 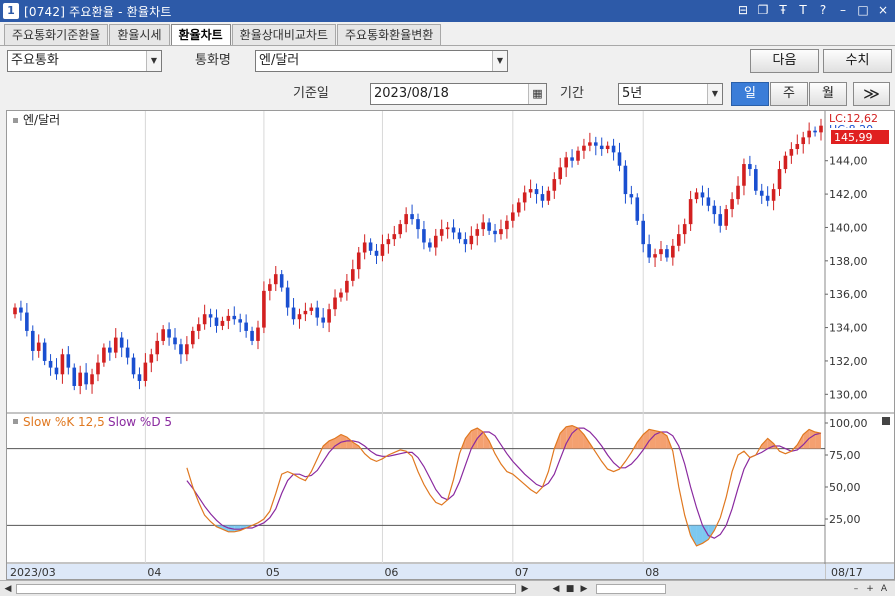 I want to click on close-icon: ×, so click(x=883, y=10).